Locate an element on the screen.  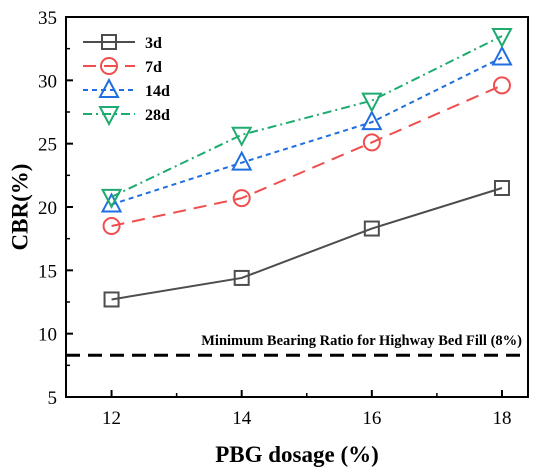
legend-label-7d: 7d is located at coordinates (153, 67).